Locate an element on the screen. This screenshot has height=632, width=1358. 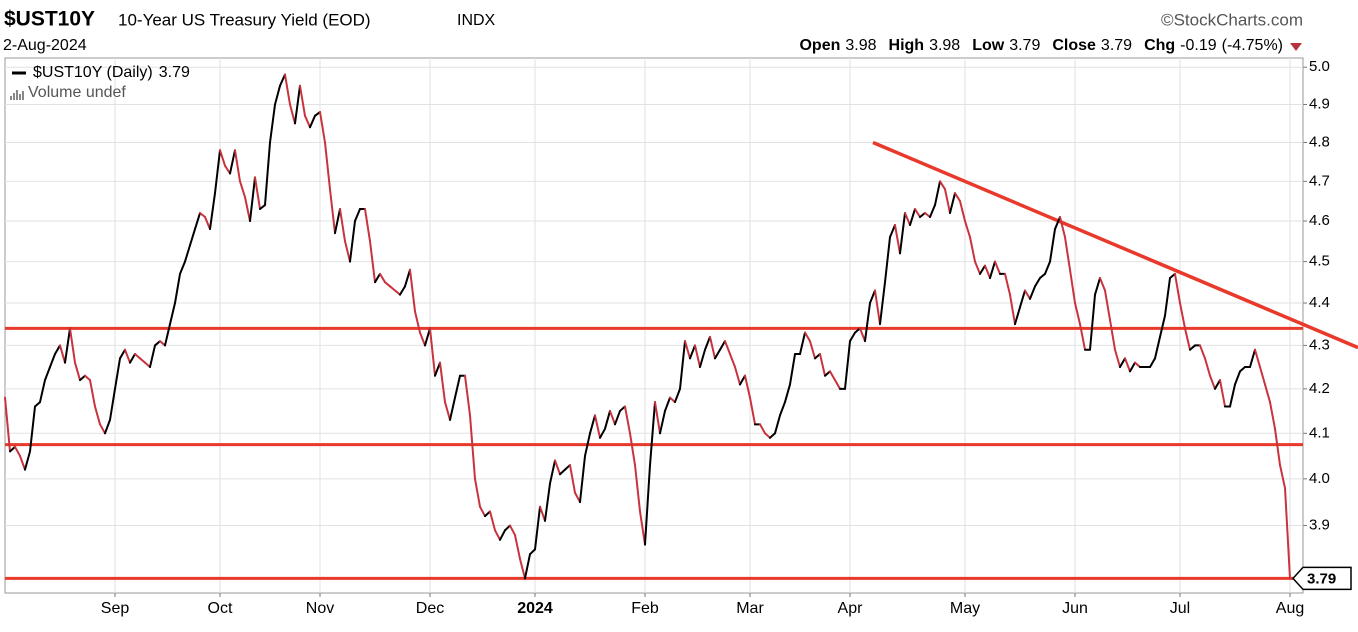
volume-label: Volume undef is located at coordinates (77, 92).